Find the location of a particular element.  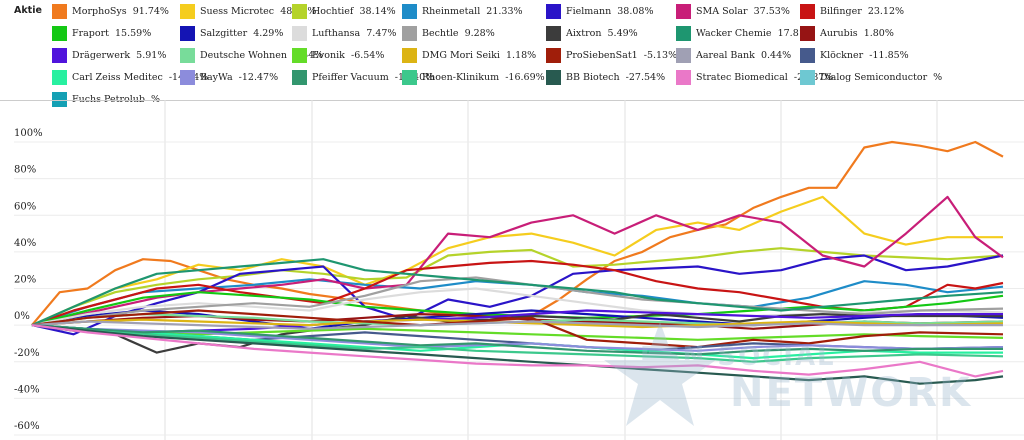

legend-label: Aareal Bank is located at coordinates (725, 55).